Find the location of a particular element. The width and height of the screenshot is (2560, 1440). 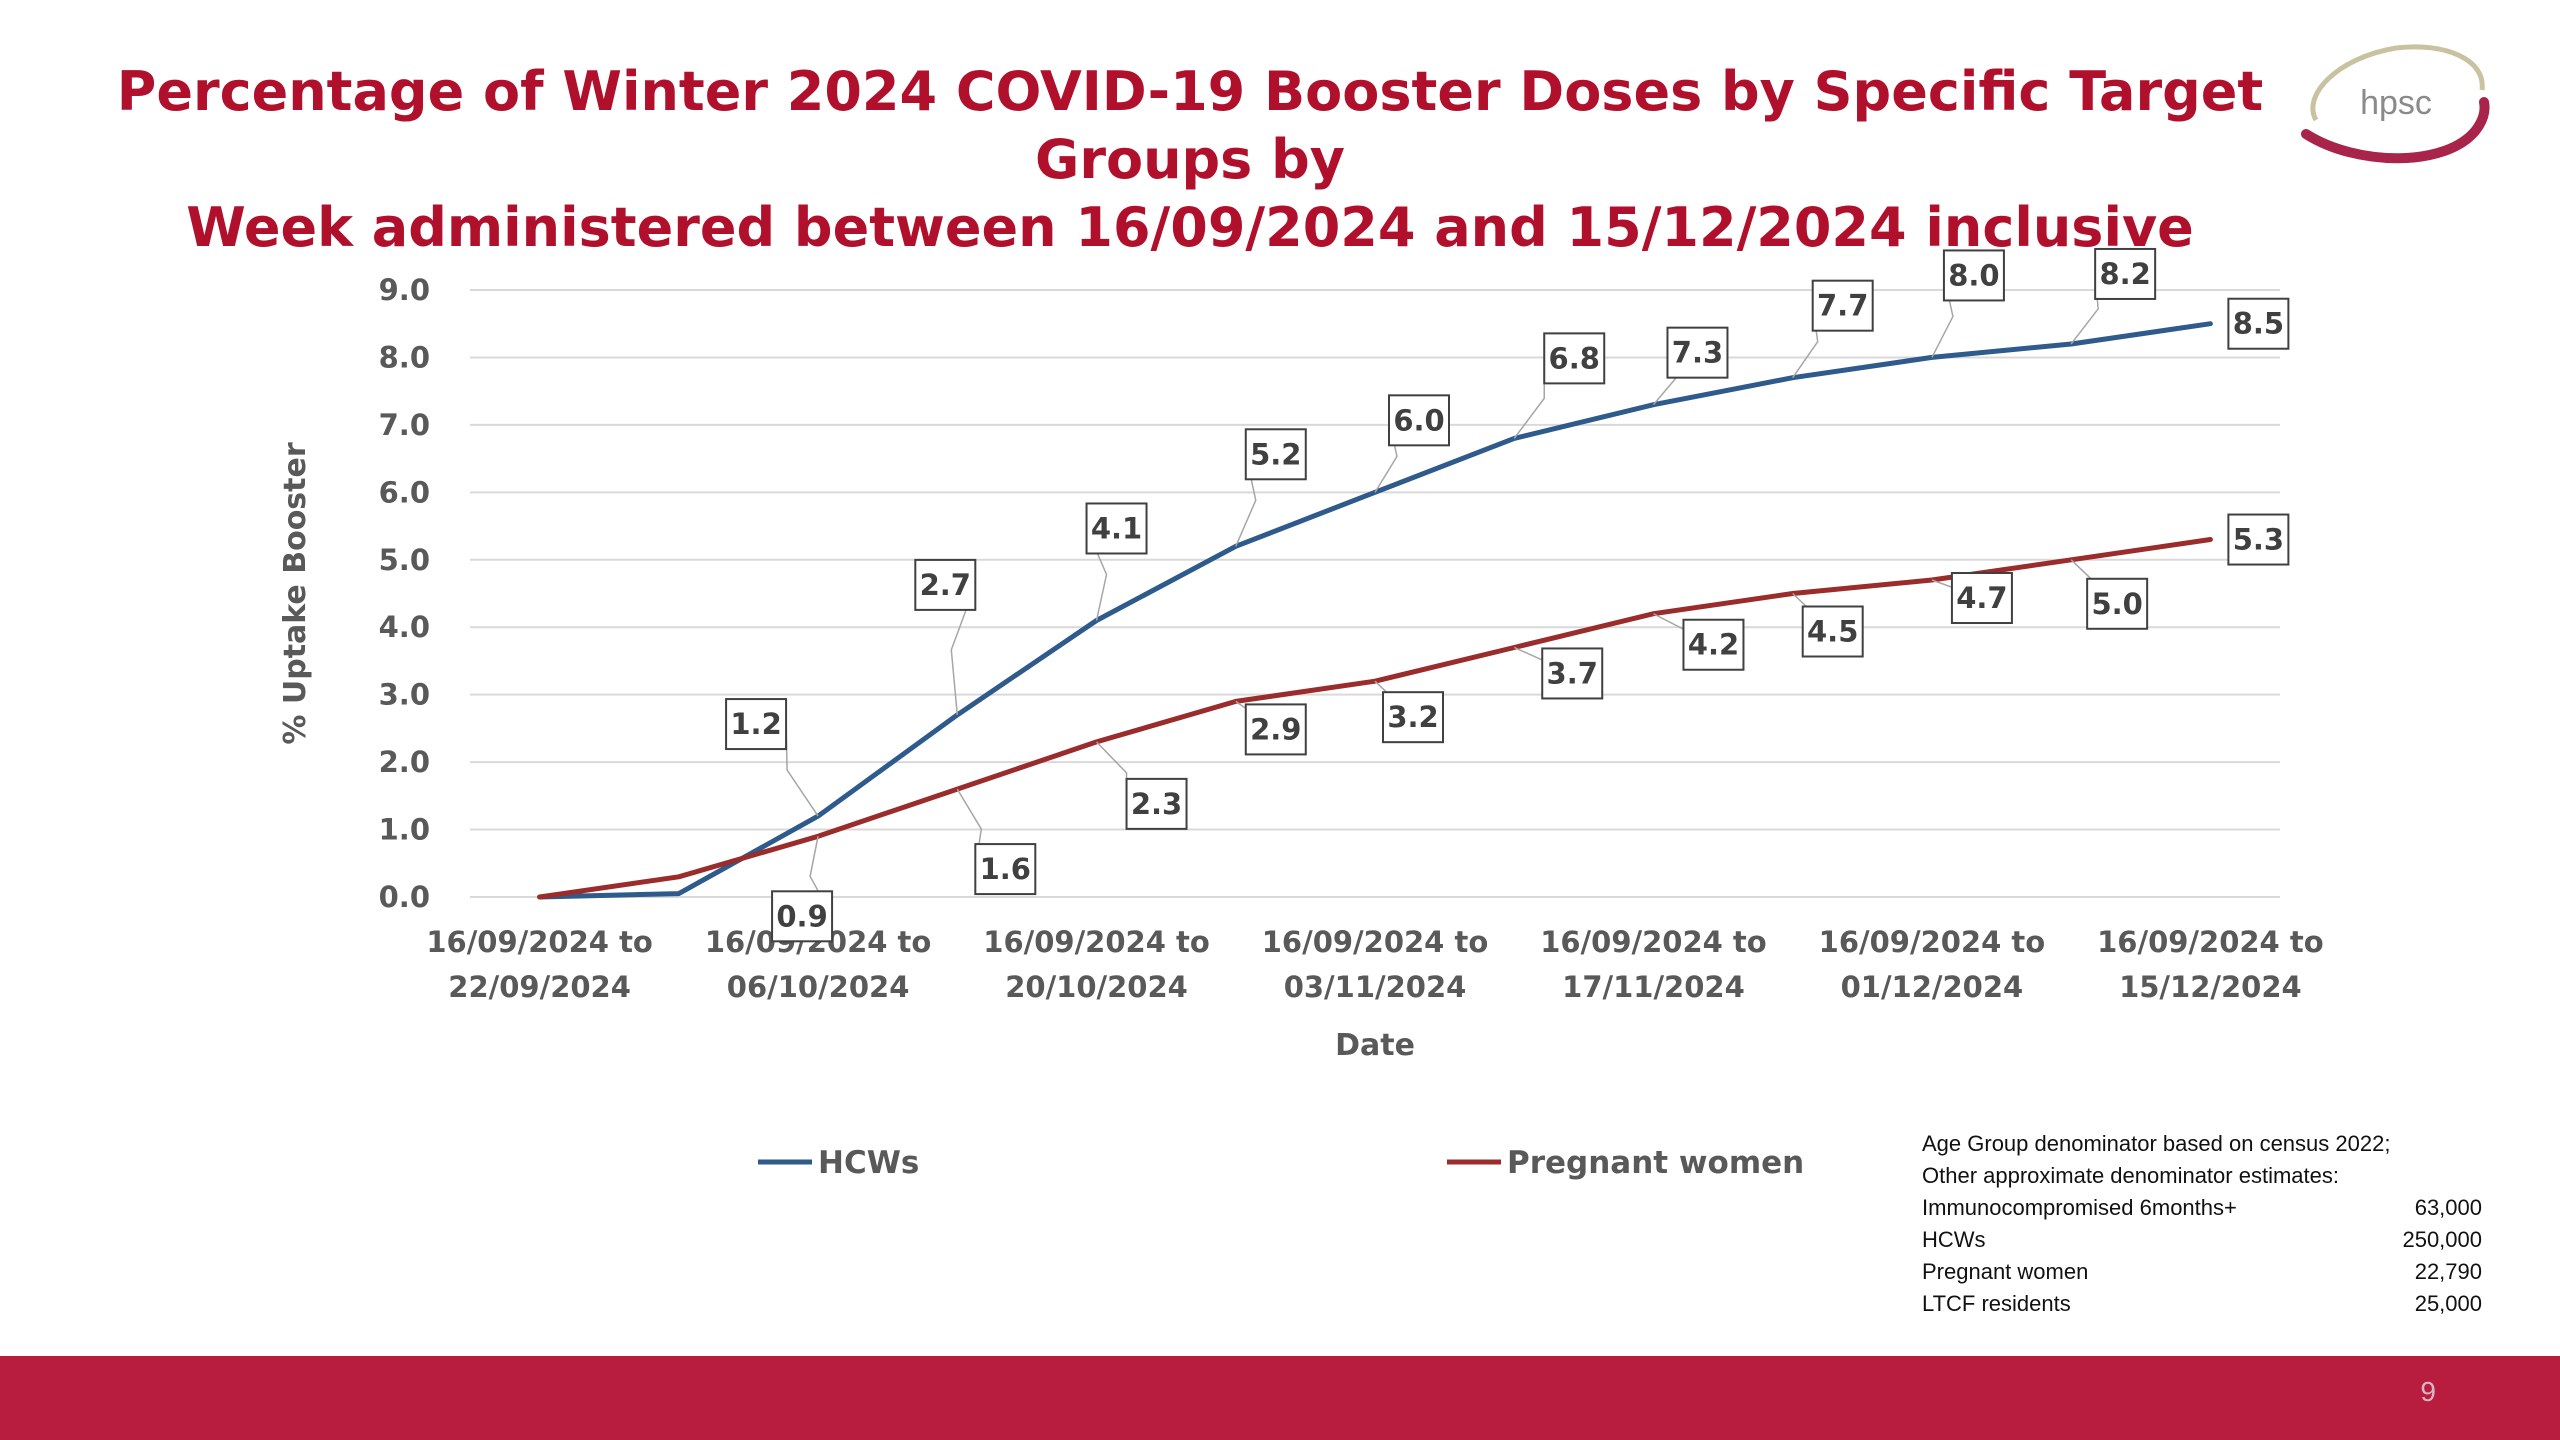

data-label-text: 3.2 is located at coordinates (1412, 717).